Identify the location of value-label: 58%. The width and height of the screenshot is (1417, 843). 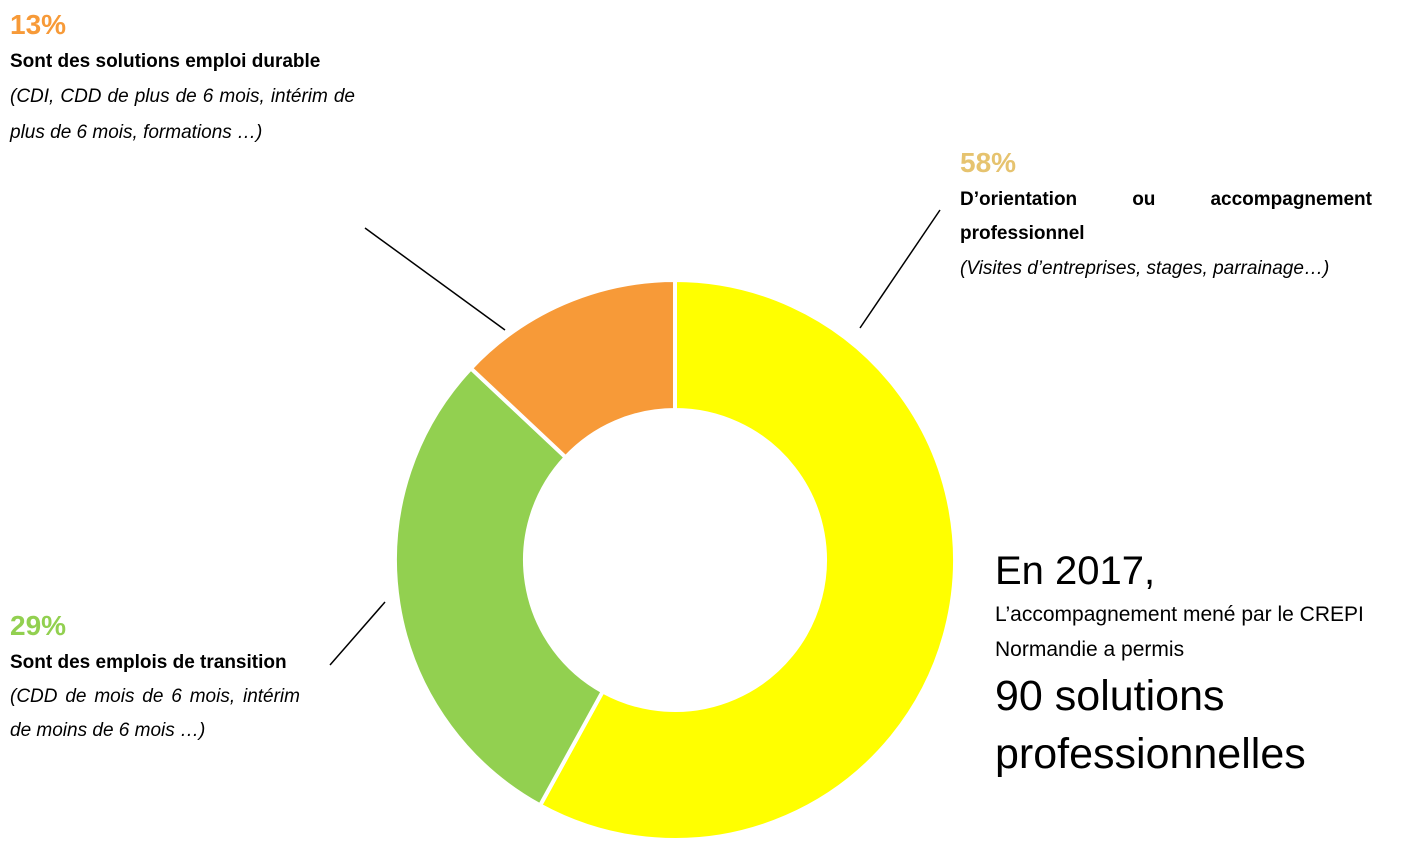
(988, 162).